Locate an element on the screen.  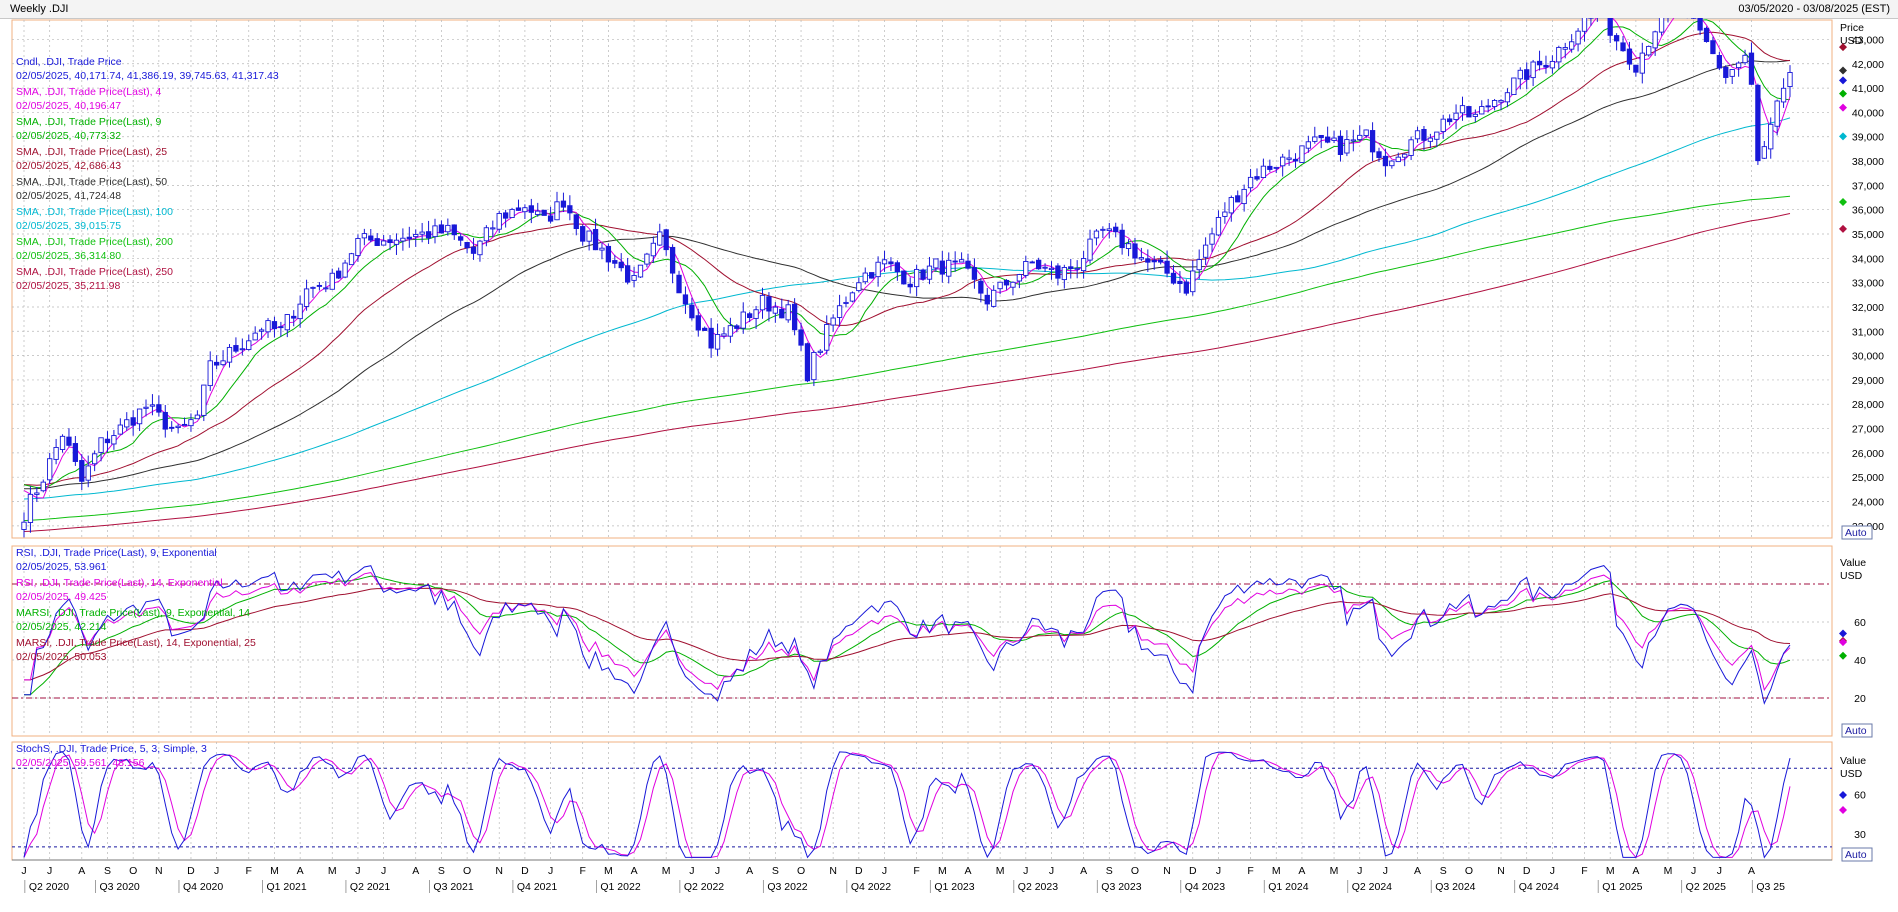
price-legend-value: 02/05/2025, 40,196.47 is located at coordinates (68, 106).